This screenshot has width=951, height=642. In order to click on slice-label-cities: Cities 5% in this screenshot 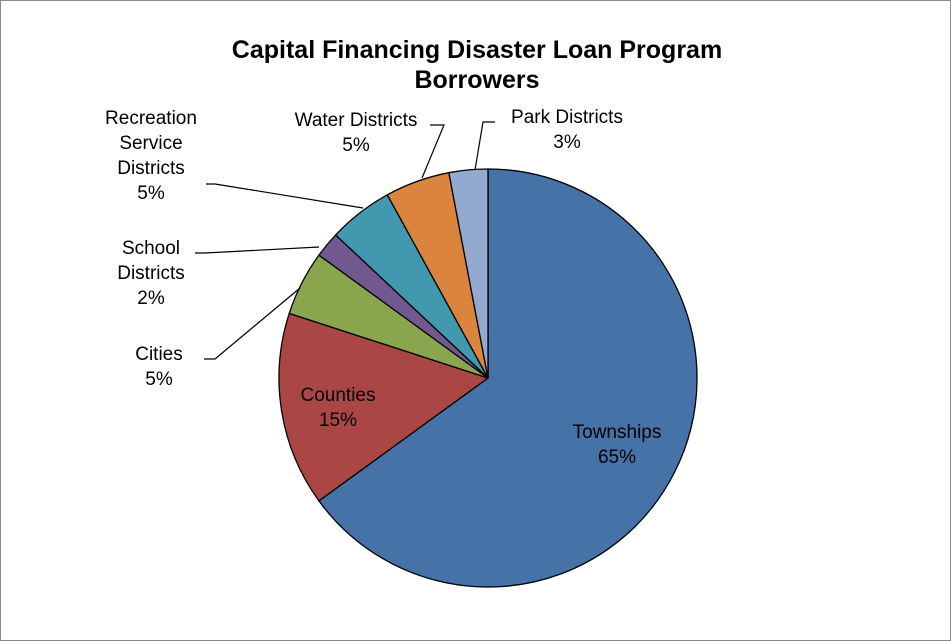, I will do `click(159, 367)`.